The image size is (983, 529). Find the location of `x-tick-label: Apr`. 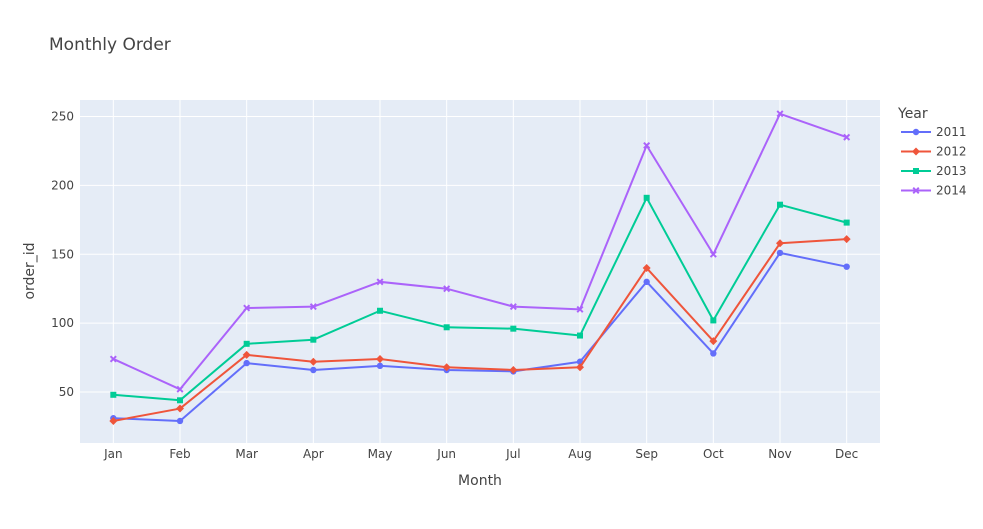

x-tick-label: Apr is located at coordinates (313, 454).